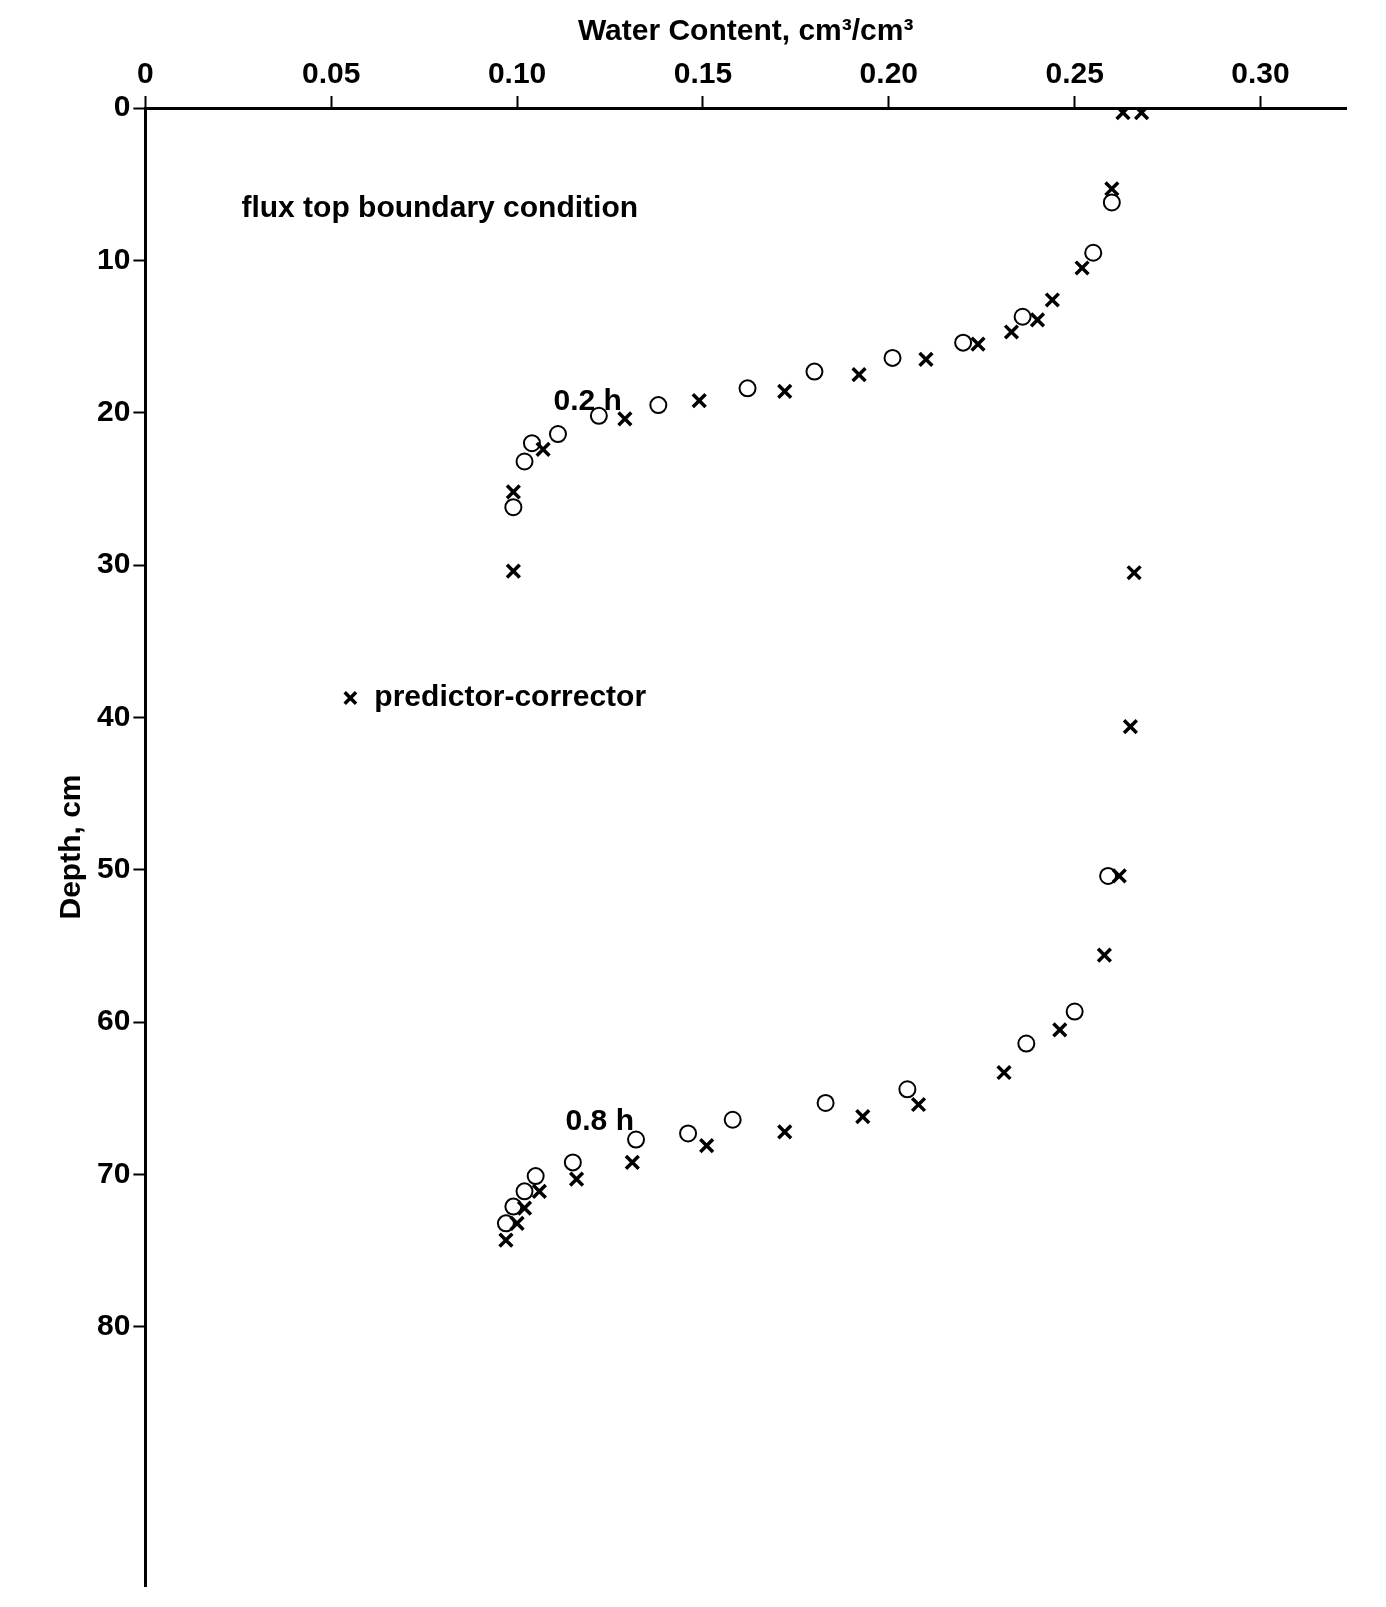  I want to click on y-tick-label: 0, so click(122, 106).